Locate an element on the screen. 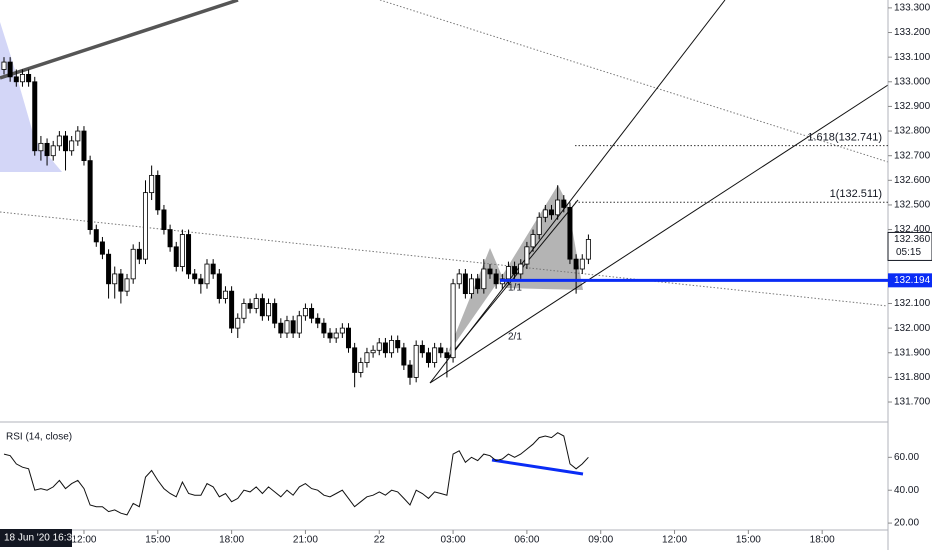 The width and height of the screenshot is (932, 550). y-tick-label: 133.000 is located at coordinates (912, 81).